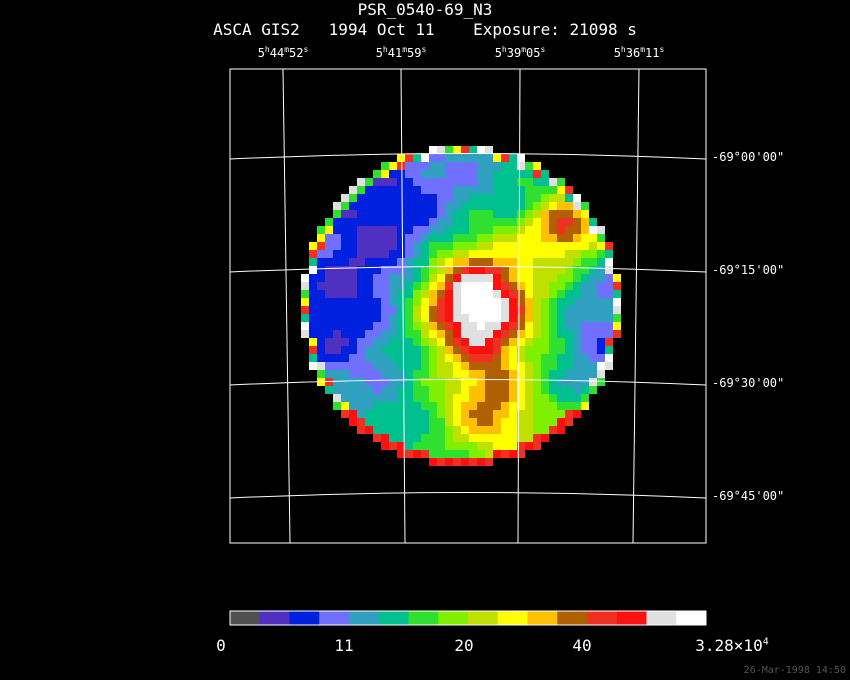 Image resolution: width=850 pixels, height=680 pixels. Describe the element at coordinates (344, 645) in the screenshot. I see `colorbar-tick-label: 11` at that location.